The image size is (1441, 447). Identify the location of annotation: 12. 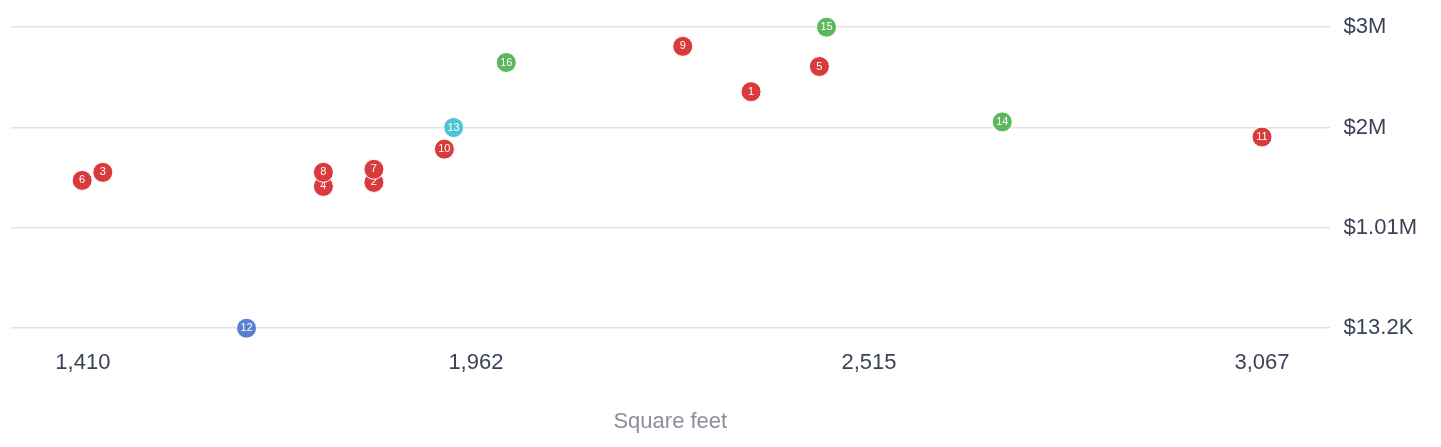
(246, 327).